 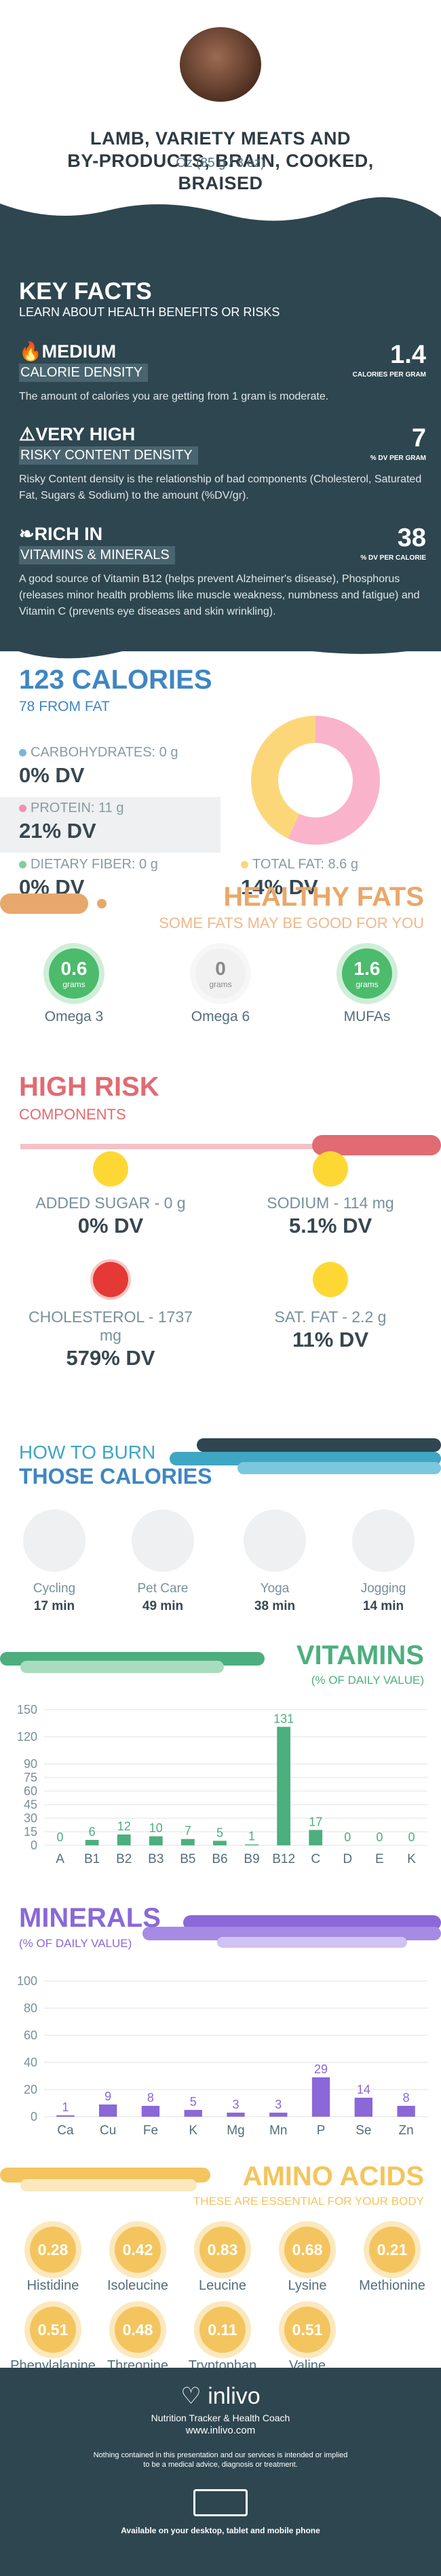 I want to click on risk-cholesterol: CHOLESTEROL - 1737 mg 579% DV, so click(x=110, y=1339).